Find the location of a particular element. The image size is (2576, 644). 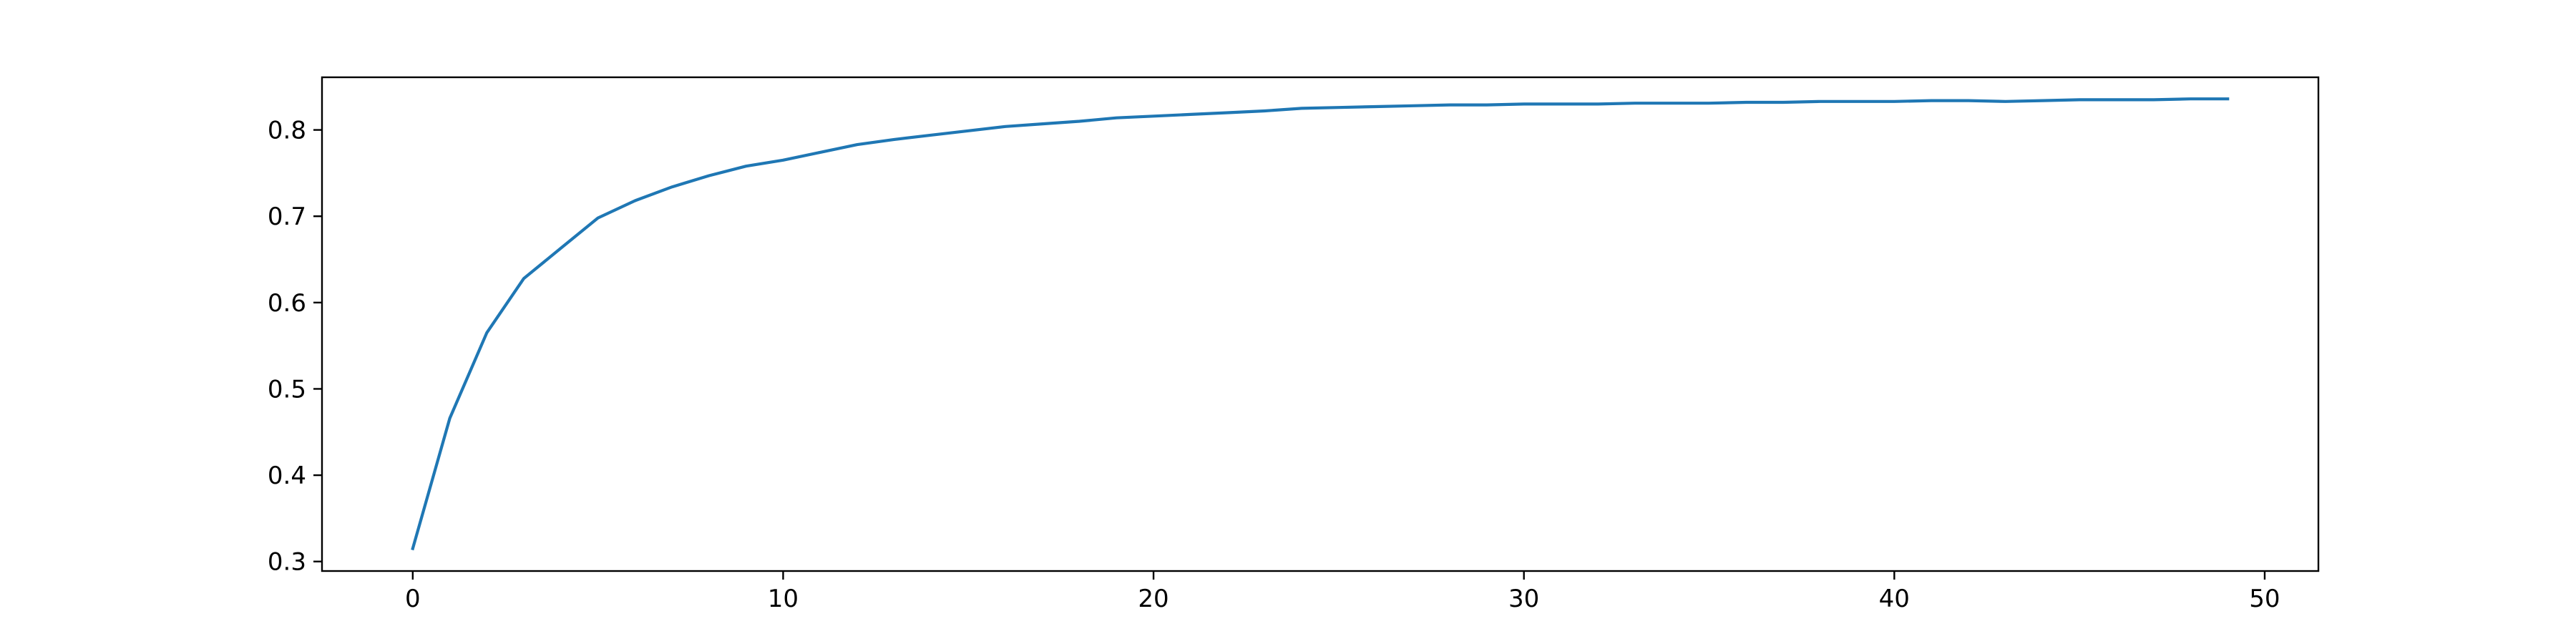

x-tick-label: 30 is located at coordinates (1523, 599).